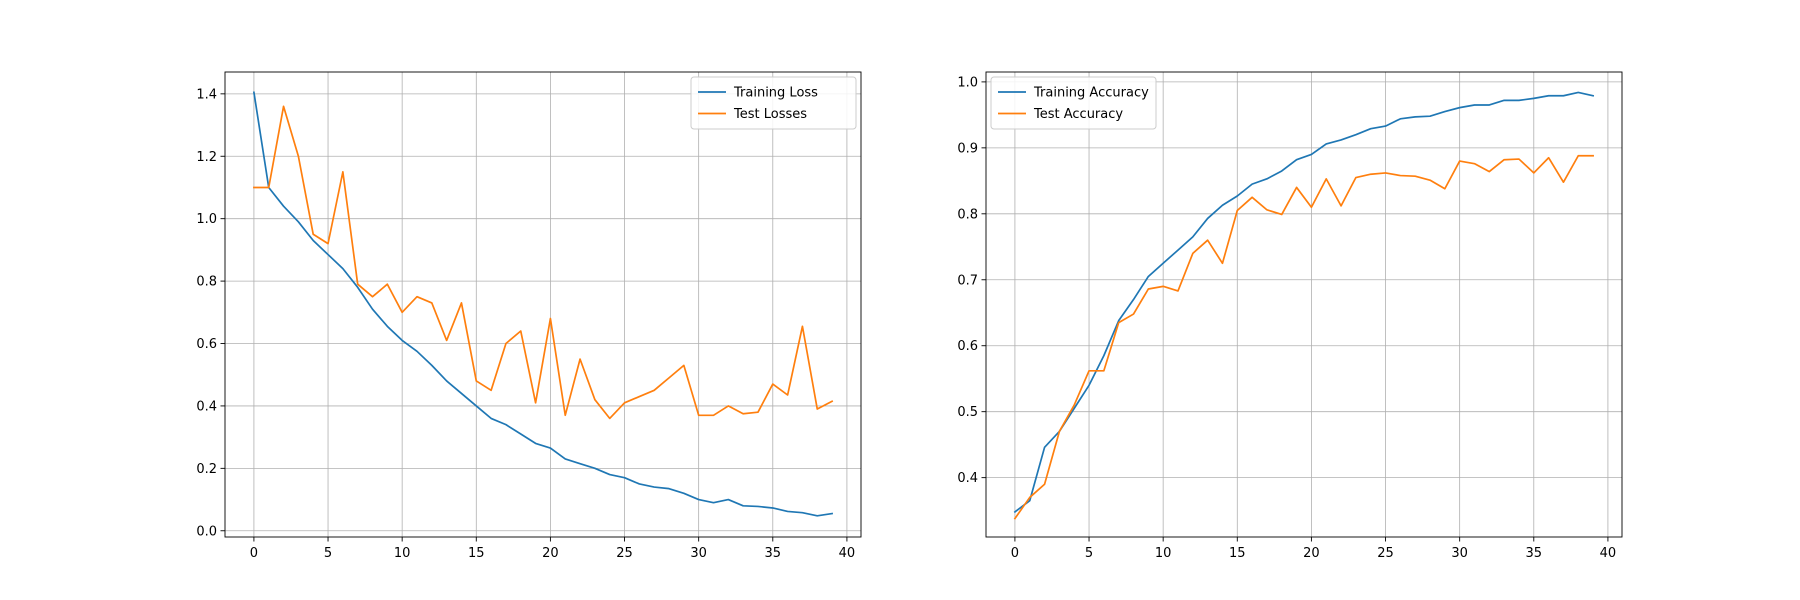 The image size is (1800, 600). What do you see at coordinates (476, 553) in the screenshot?
I see `loss-x-tick-label-3: 15` at bounding box center [476, 553].